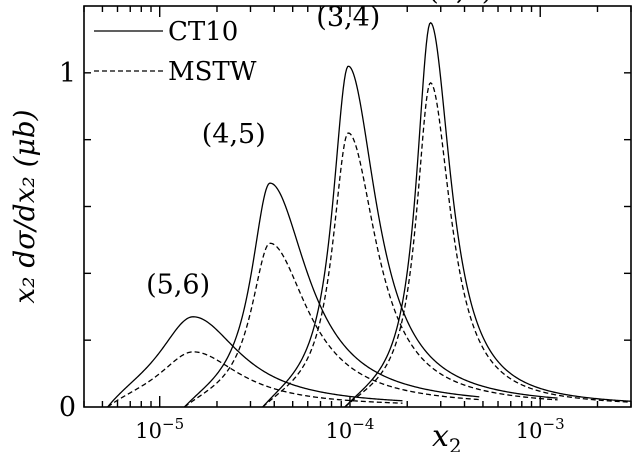 Image resolution: width=633 pixels, height=452 pixels. I want to click on y-tick-label: 1, so click(67, 73).